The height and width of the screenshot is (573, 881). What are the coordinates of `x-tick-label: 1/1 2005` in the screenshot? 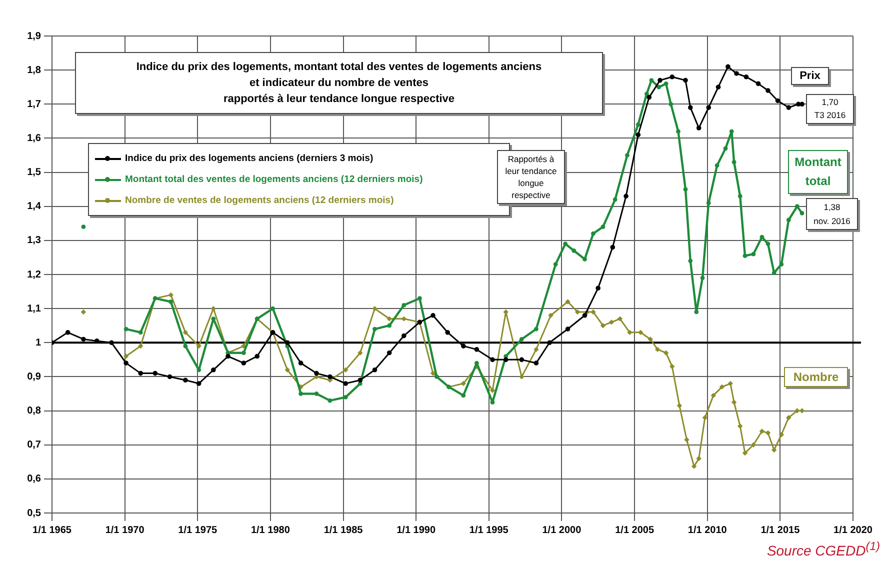 It's located at (634, 530).